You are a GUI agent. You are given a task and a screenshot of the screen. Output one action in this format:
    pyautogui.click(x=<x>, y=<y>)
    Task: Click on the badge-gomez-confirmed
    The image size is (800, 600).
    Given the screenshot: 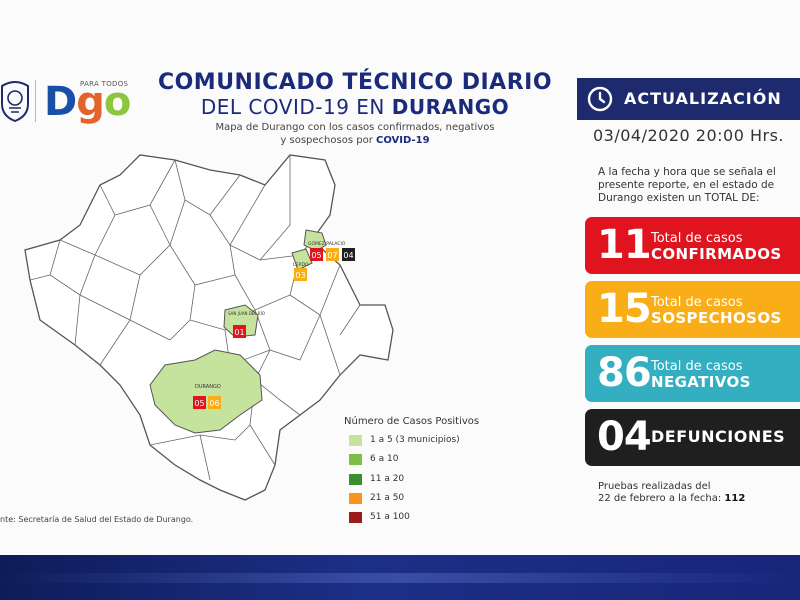 What is the action you would take?
    pyautogui.click(x=316, y=254)
    